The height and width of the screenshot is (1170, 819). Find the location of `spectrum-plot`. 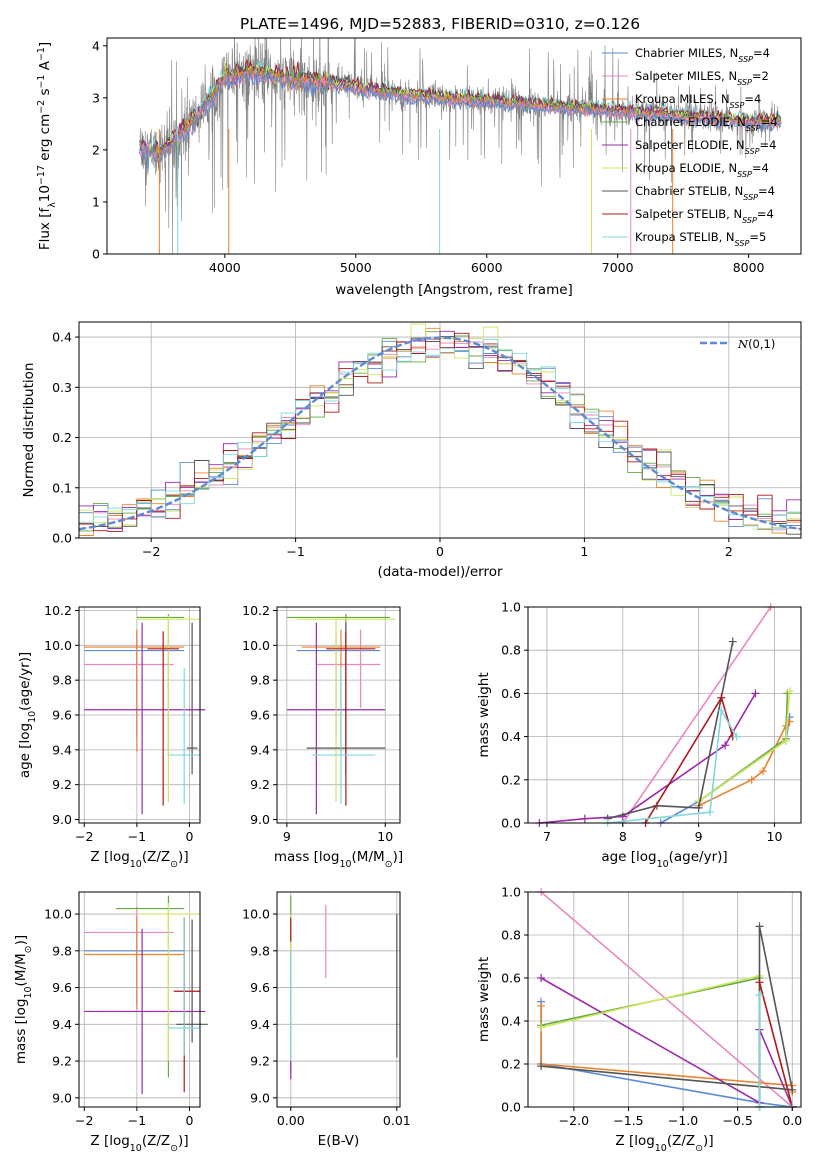

spectrum-plot is located at coordinates (460, 146).